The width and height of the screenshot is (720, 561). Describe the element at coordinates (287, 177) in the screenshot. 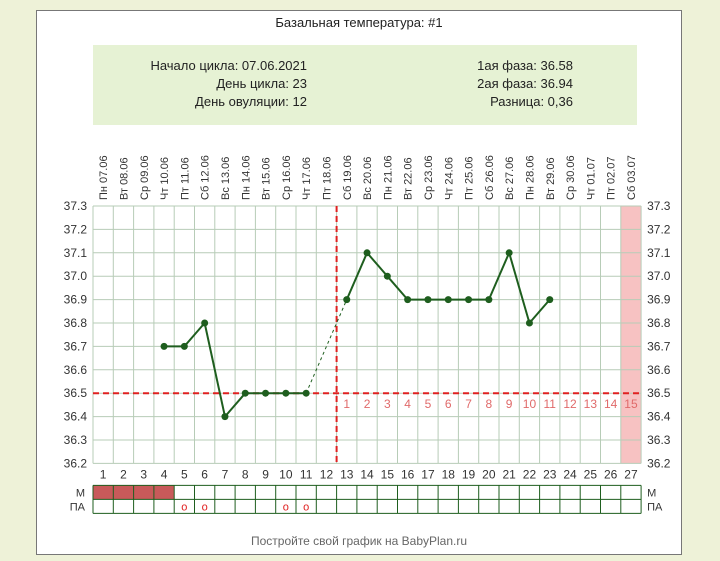

I see `date-tick-label: Ср 16.06` at that location.